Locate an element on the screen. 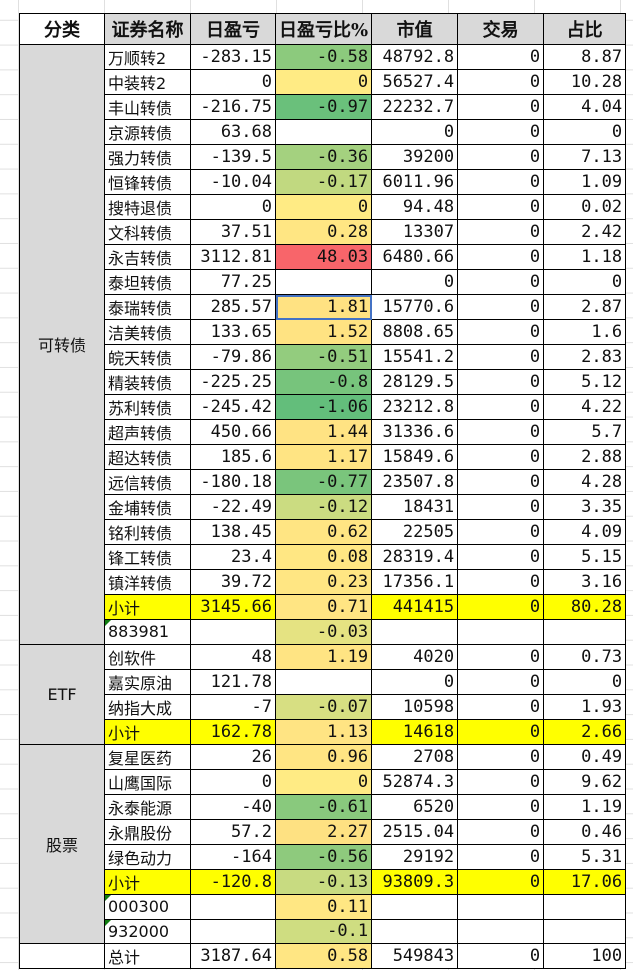  daily-pnl-cell: 121.78 is located at coordinates (233, 681).